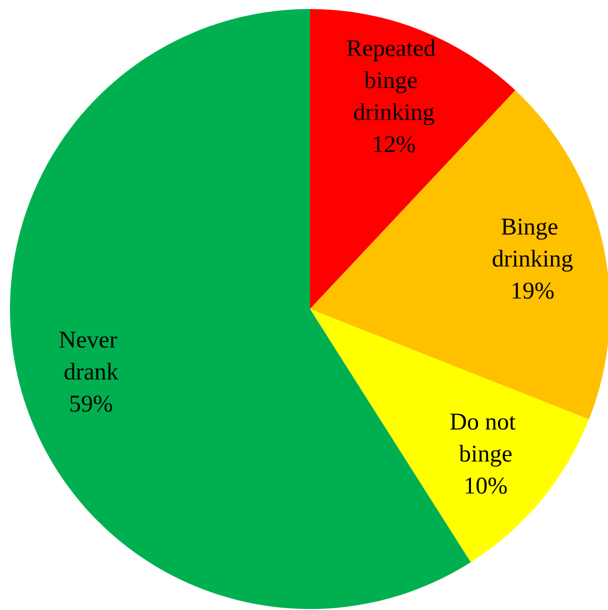  I want to click on data-label: 12%, so click(394, 145).